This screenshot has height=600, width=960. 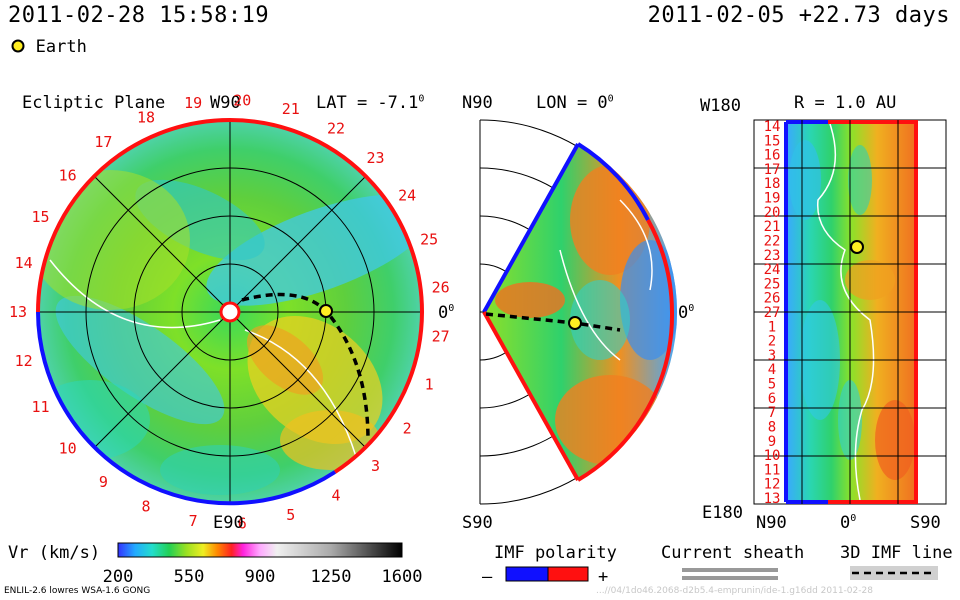 What do you see at coordinates (772, 242) in the screenshot?
I see `synoptic-y-tick: 22` at bounding box center [772, 242].